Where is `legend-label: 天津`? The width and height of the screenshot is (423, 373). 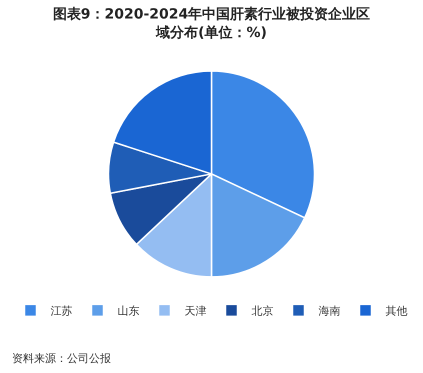 legend-label: 天津 is located at coordinates (195, 311).